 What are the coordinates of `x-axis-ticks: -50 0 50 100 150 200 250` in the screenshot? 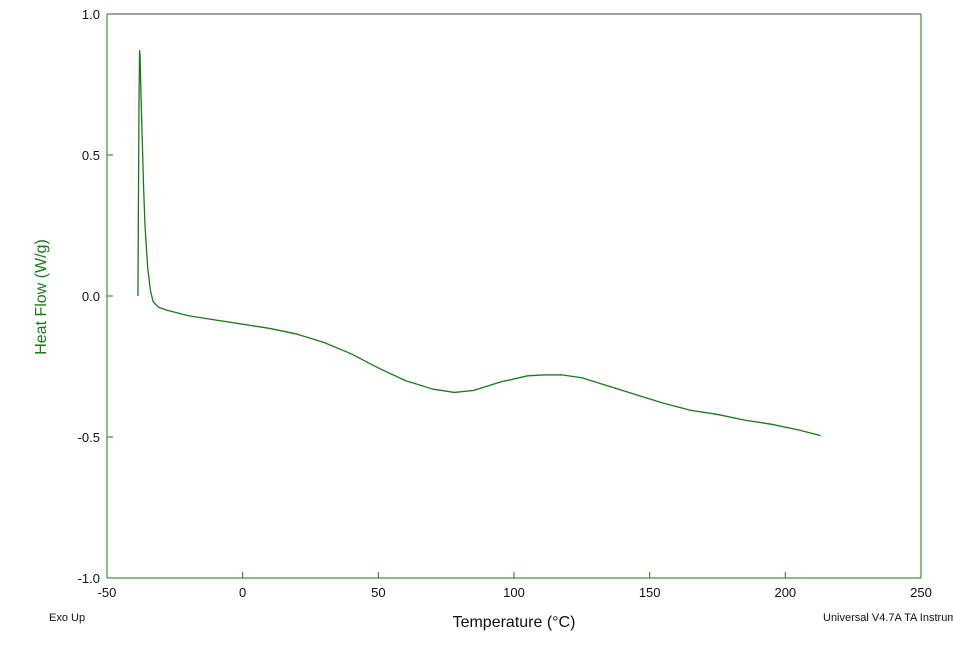 It's located at (515, 586).